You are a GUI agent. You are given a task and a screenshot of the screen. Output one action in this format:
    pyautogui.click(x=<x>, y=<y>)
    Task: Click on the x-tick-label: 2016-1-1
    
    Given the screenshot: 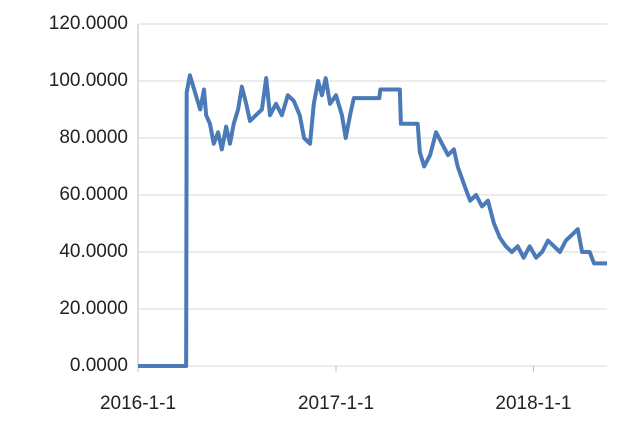 What is the action you would take?
    pyautogui.click(x=138, y=403)
    